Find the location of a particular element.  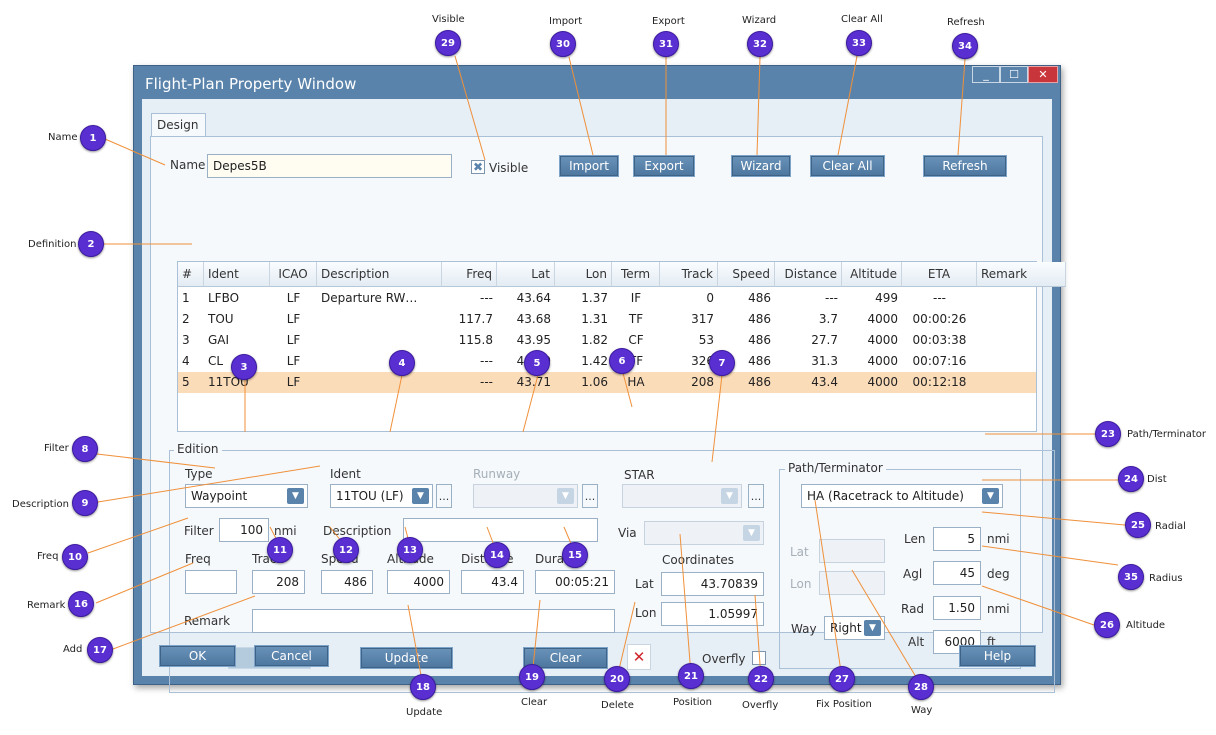

maximize-button: ☐ is located at coordinates (1014, 74).